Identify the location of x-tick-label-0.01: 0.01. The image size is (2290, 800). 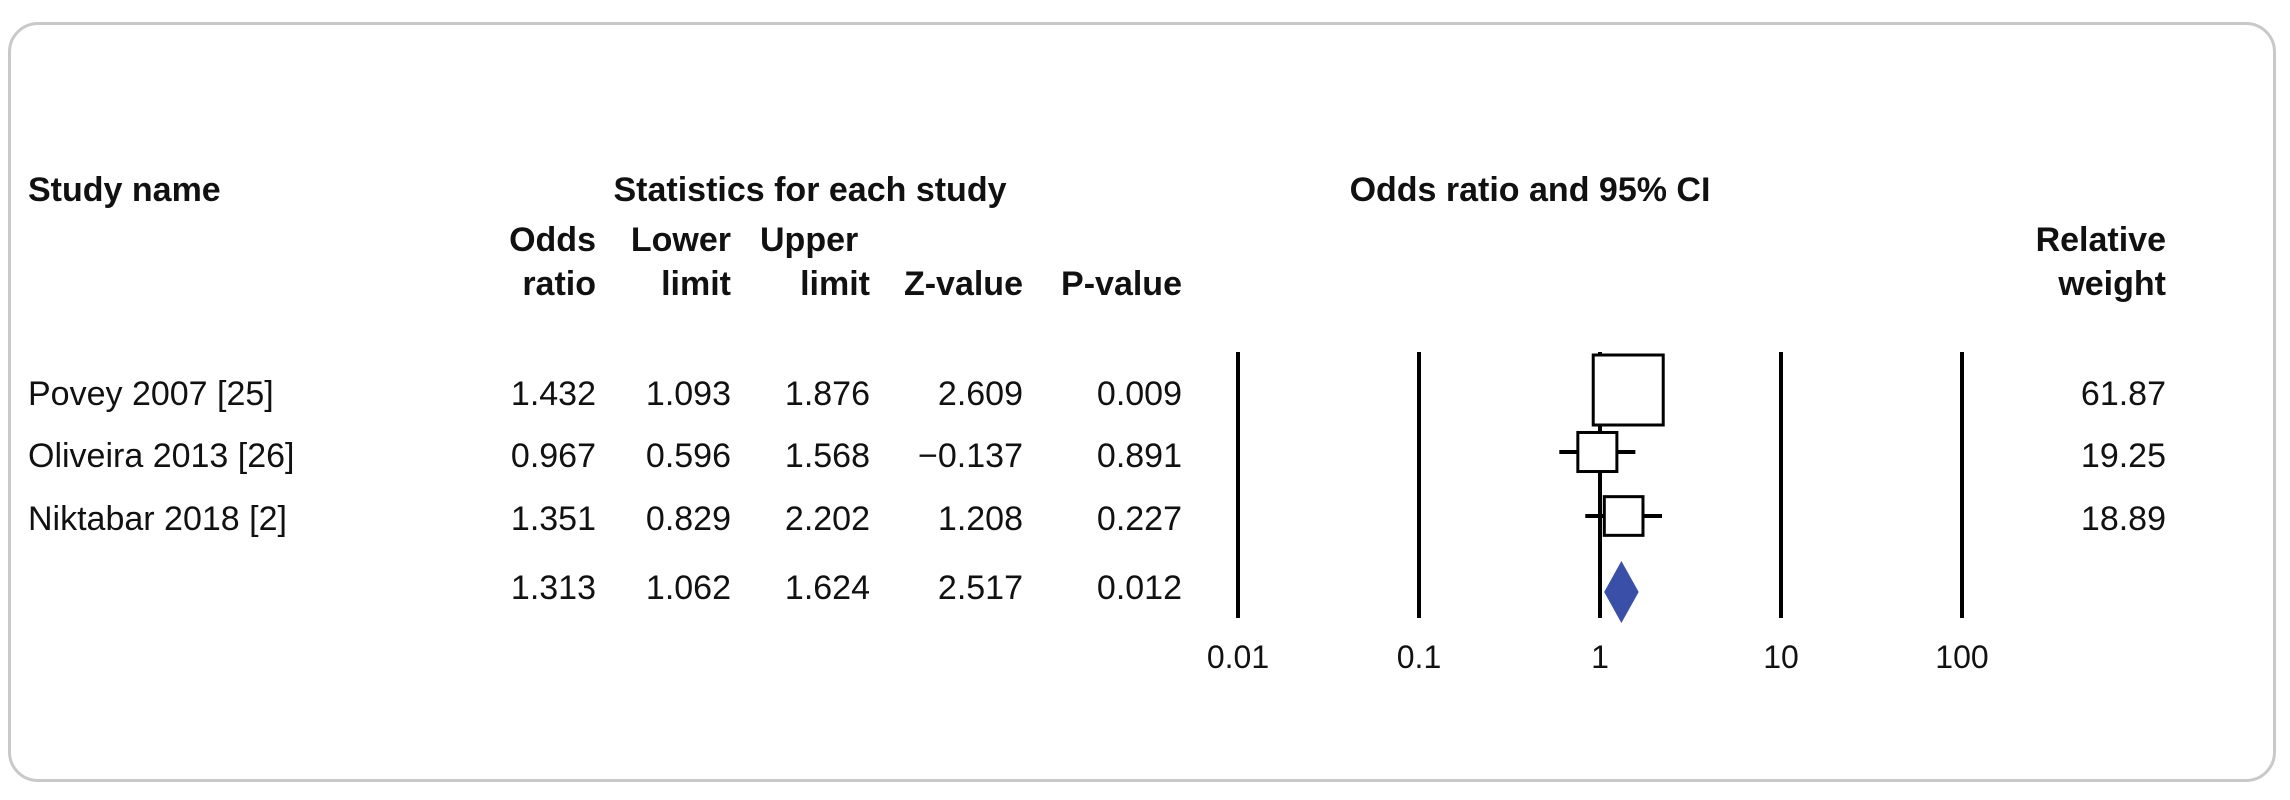
(1238, 657).